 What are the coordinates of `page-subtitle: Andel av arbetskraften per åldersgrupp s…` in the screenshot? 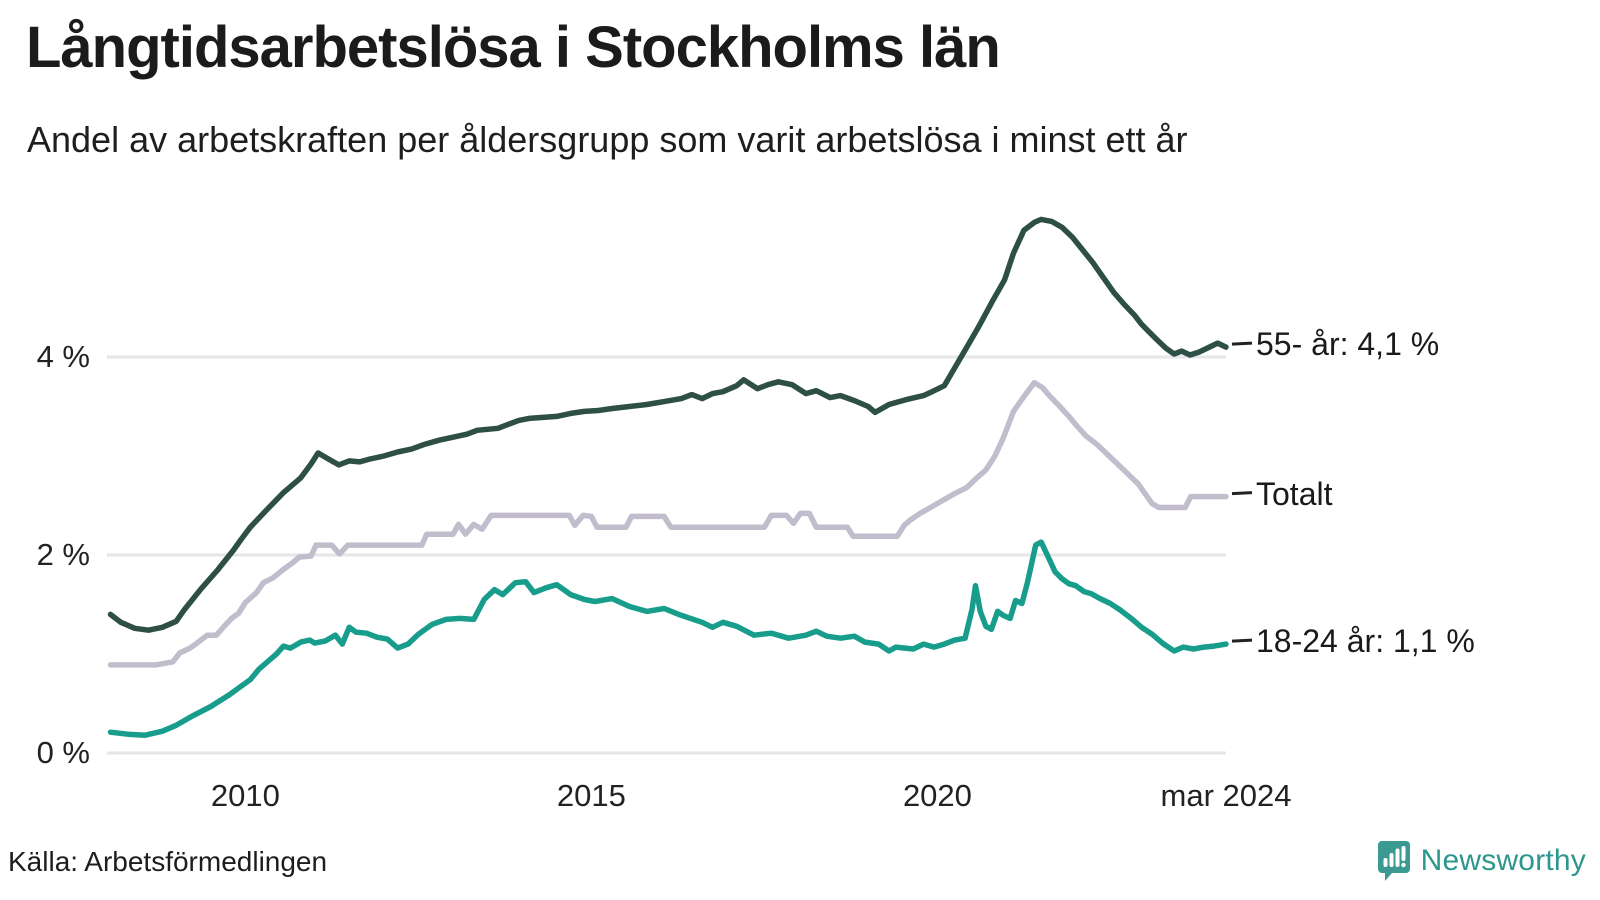 It's located at (607, 139).